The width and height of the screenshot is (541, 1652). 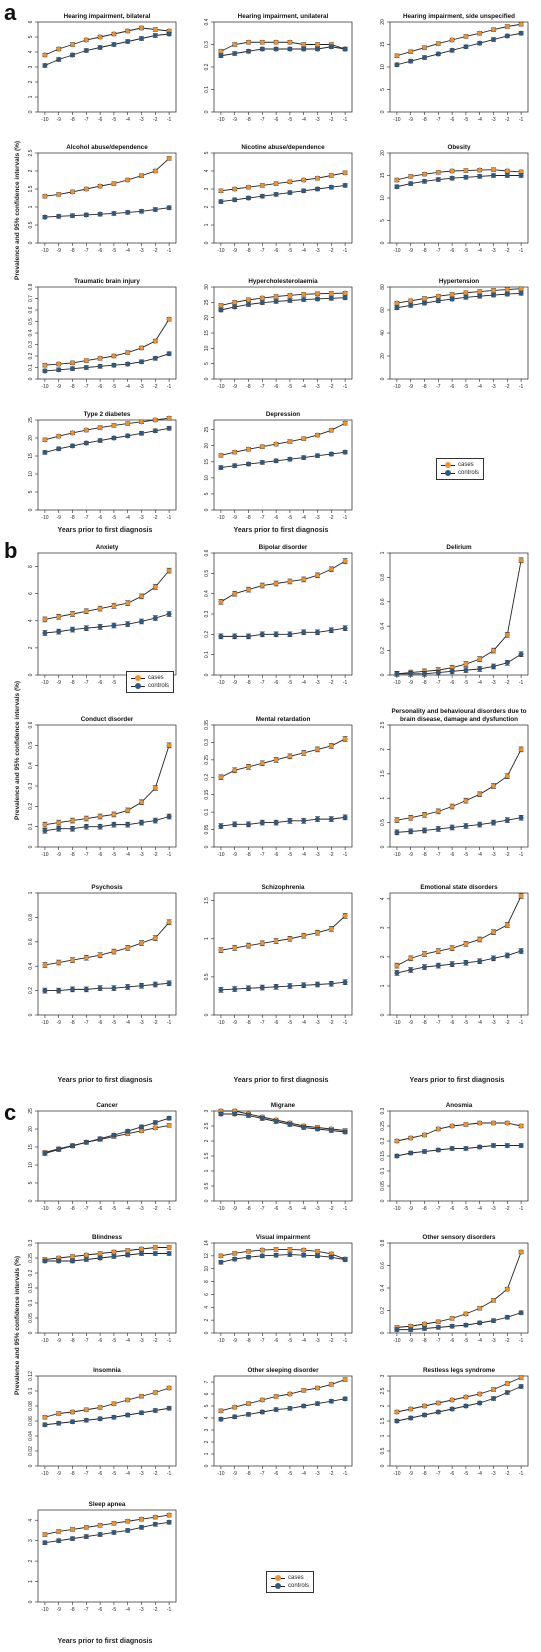 What do you see at coordinates (31, 966) in the screenshot?
I see `y-tick-label: 0.4` at bounding box center [31, 966].